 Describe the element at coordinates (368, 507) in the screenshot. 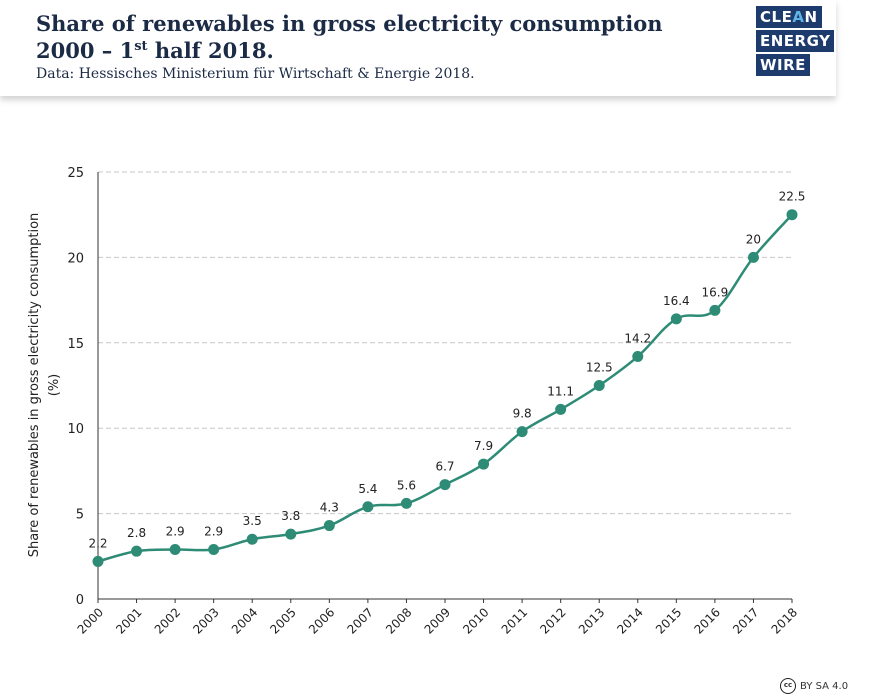

I see `data-point-2007` at that location.